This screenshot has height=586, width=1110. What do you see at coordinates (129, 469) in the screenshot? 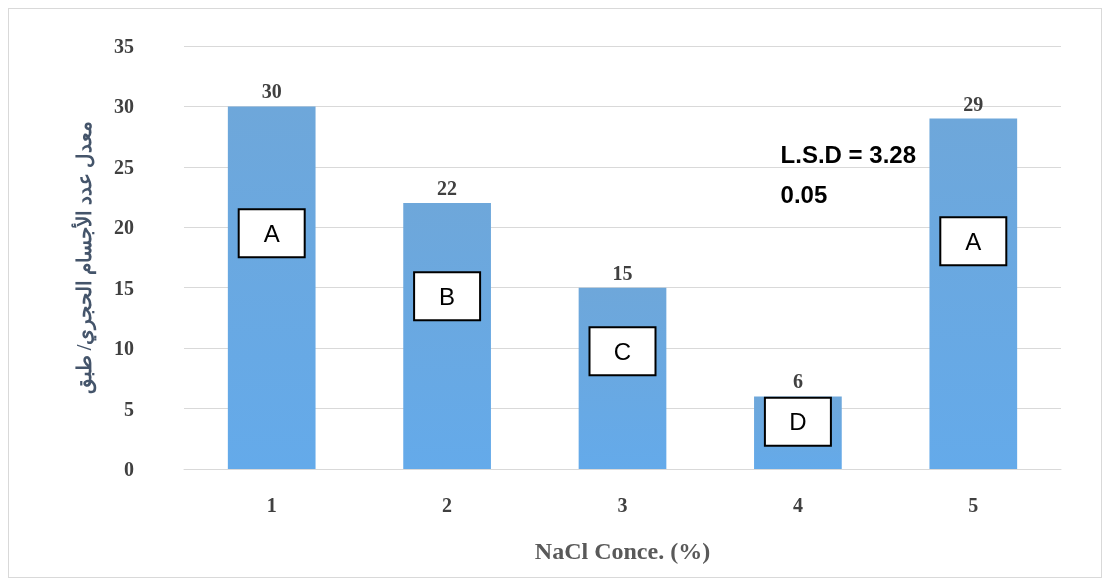
I see `y-tick-label: 0` at bounding box center [129, 469].